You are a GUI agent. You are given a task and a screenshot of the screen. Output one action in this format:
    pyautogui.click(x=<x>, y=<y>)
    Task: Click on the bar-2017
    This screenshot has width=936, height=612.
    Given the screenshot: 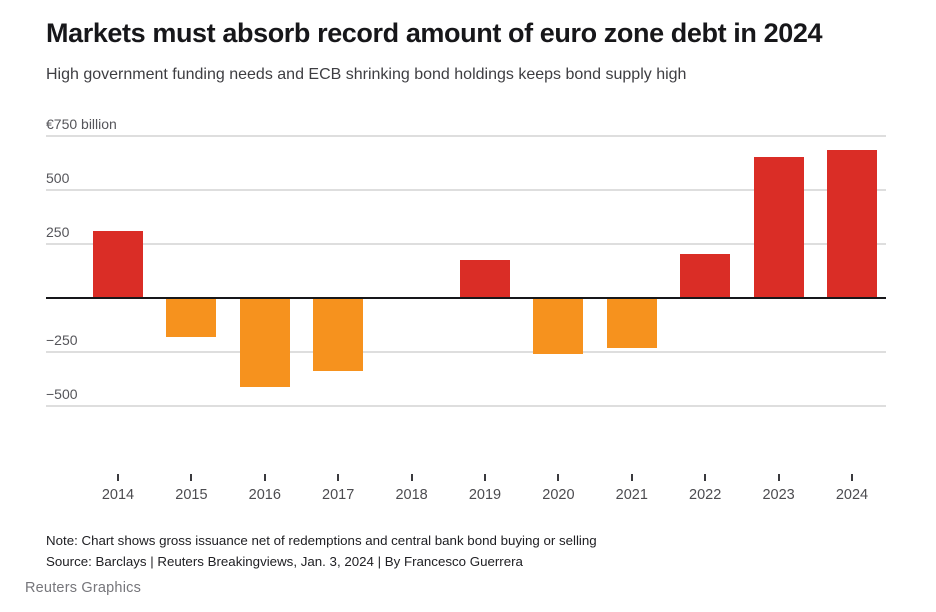 What is the action you would take?
    pyautogui.click(x=338, y=335)
    